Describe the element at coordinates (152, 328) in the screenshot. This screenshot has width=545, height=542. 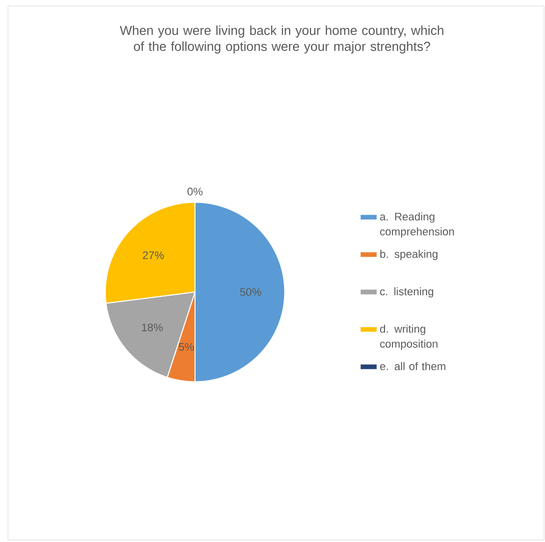
I see `data-label: 18%` at that location.